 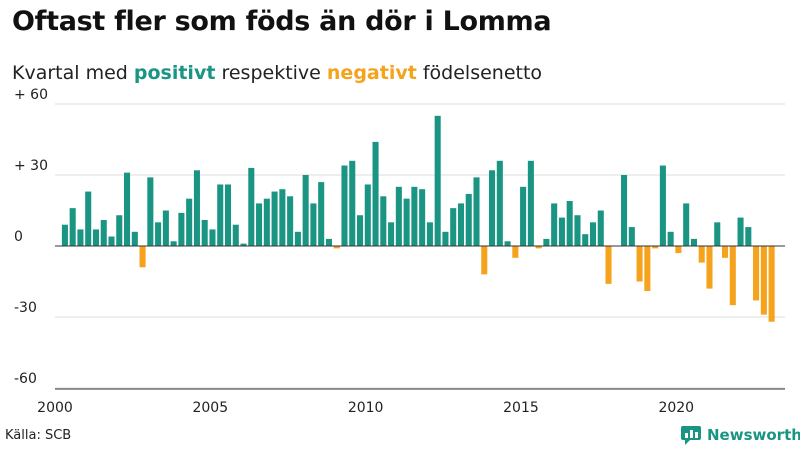 I want to click on newsworthy-logo: Newsworthy, so click(x=740, y=435).